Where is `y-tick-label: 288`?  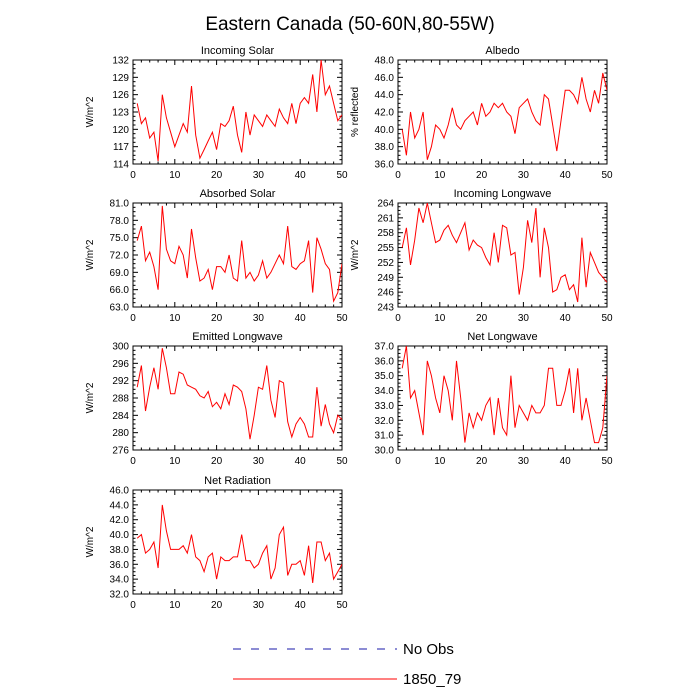
y-tick-label: 288 is located at coordinates (120, 399).